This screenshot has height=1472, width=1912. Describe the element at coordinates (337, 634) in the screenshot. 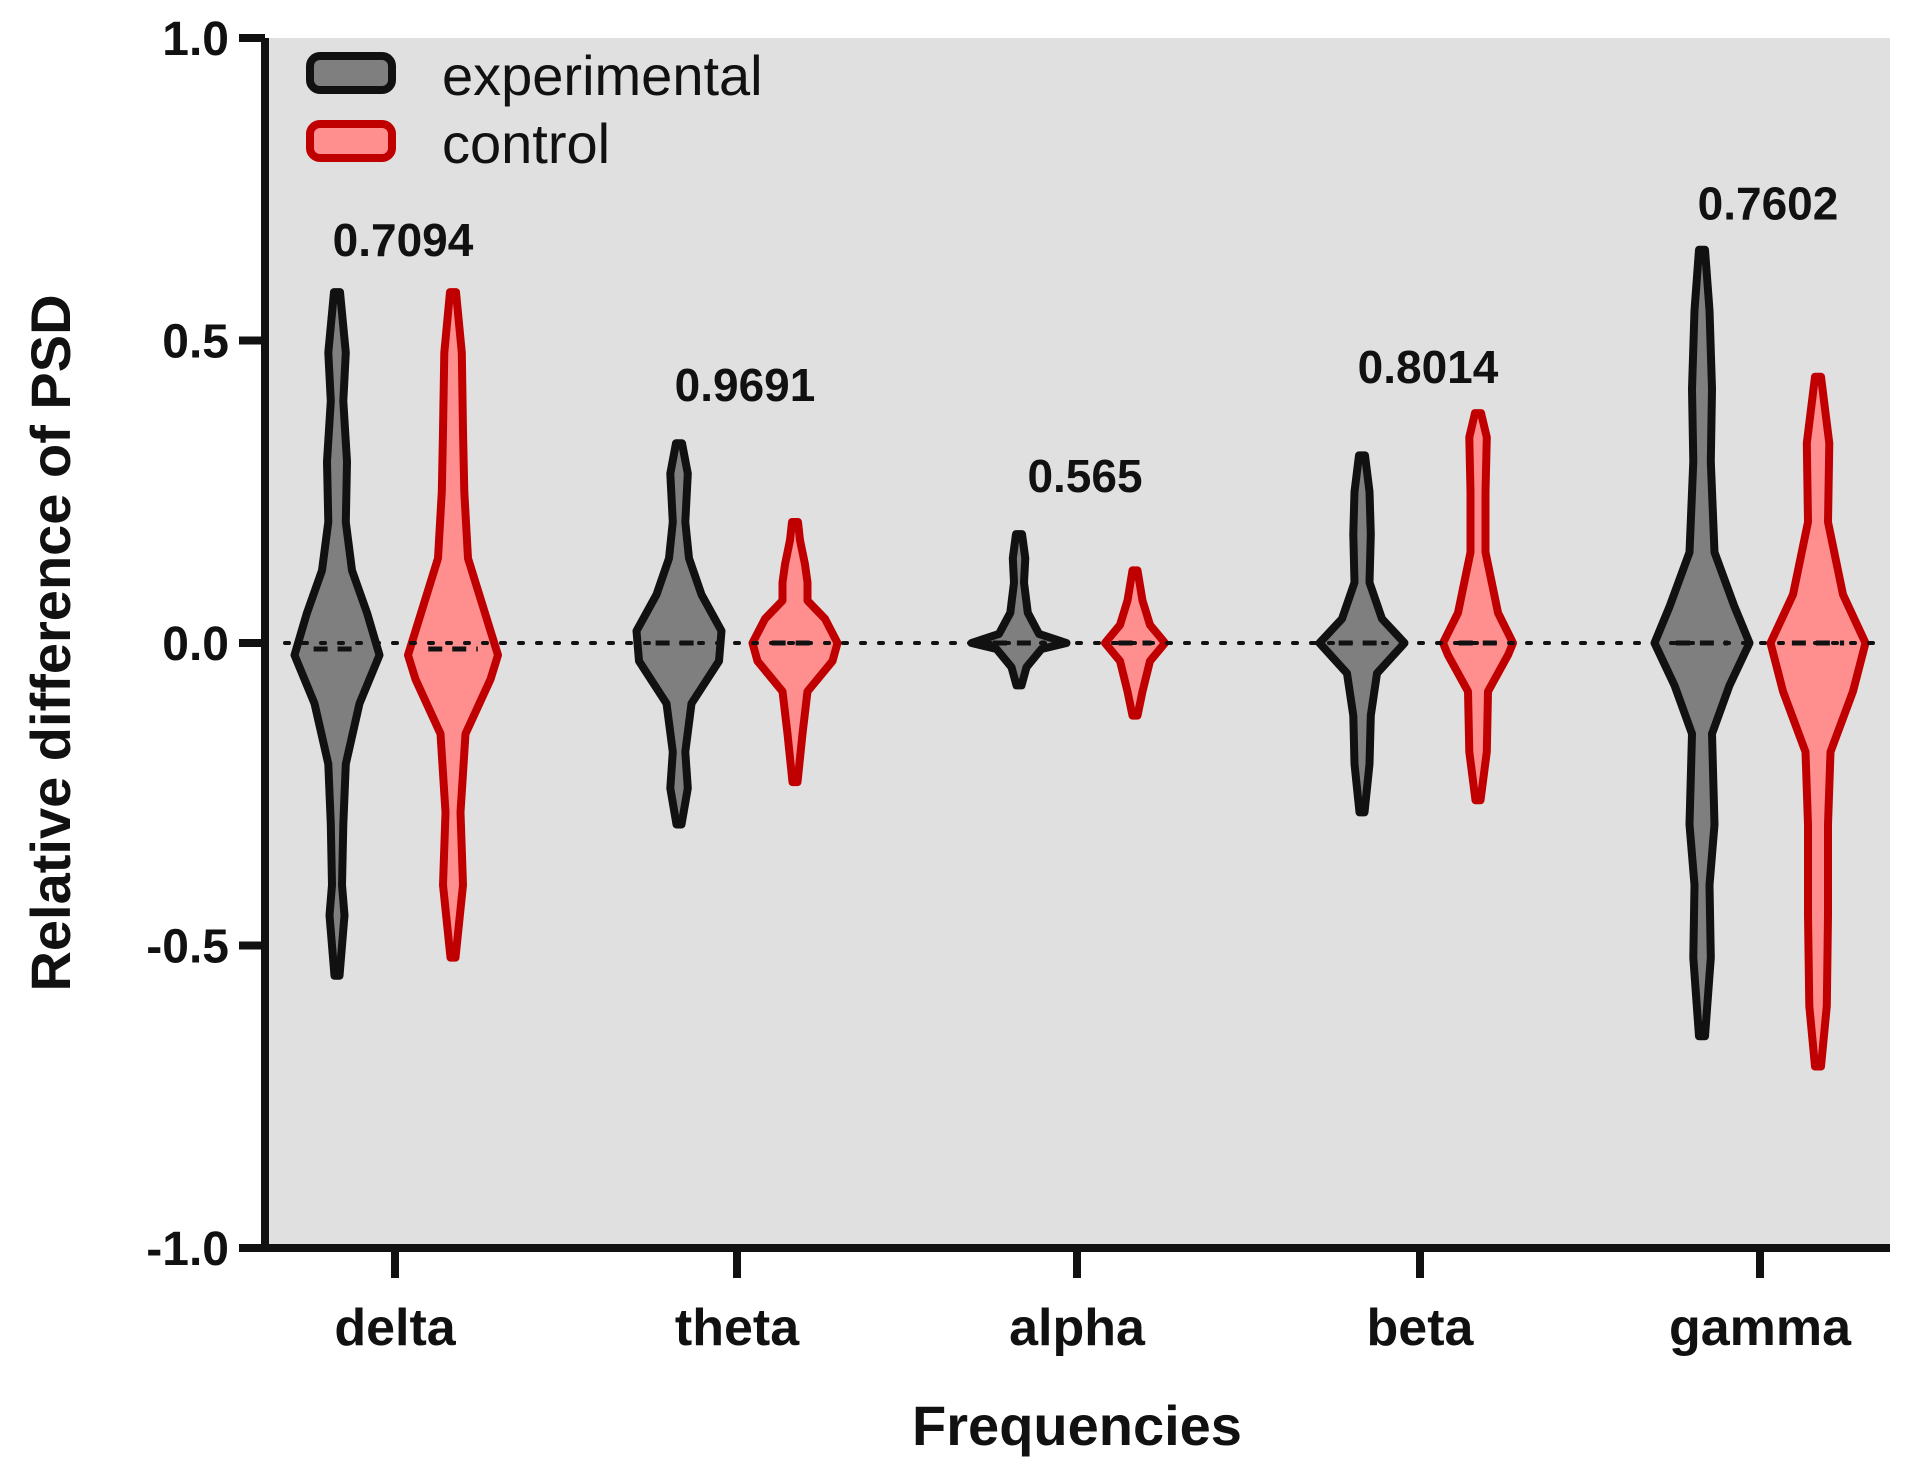

I see `violin-experimental-delta` at that location.